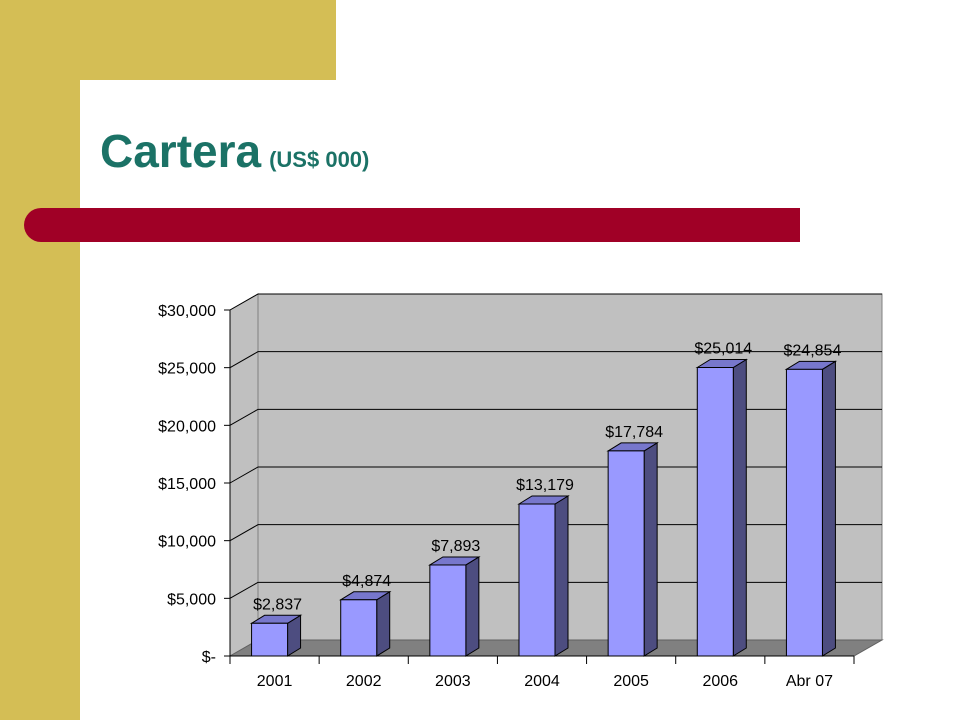 This screenshot has width=960, height=720. I want to click on slide-title: Cartera (US$ 000), so click(234, 151).